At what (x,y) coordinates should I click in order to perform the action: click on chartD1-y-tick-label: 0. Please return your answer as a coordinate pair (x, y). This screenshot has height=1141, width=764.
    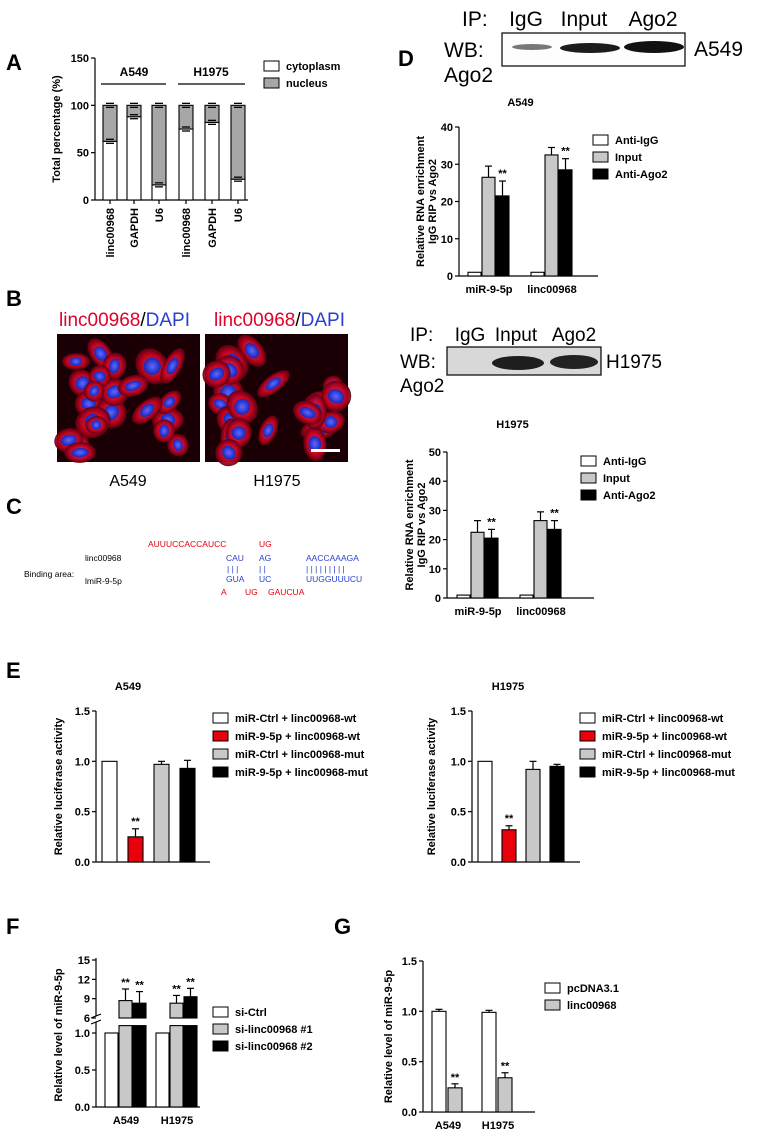
    Looking at the image, I should click on (450, 277).